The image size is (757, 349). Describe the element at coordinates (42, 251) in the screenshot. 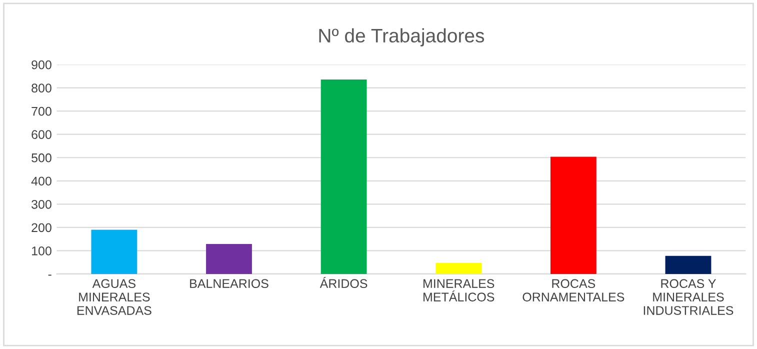

I see `y-tick-label: 100` at that location.